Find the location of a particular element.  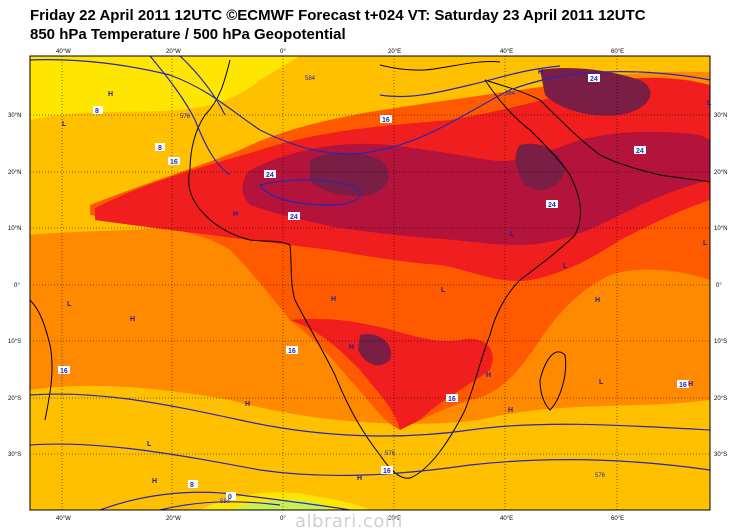

temp-label-12: 16 is located at coordinates (387, 470).